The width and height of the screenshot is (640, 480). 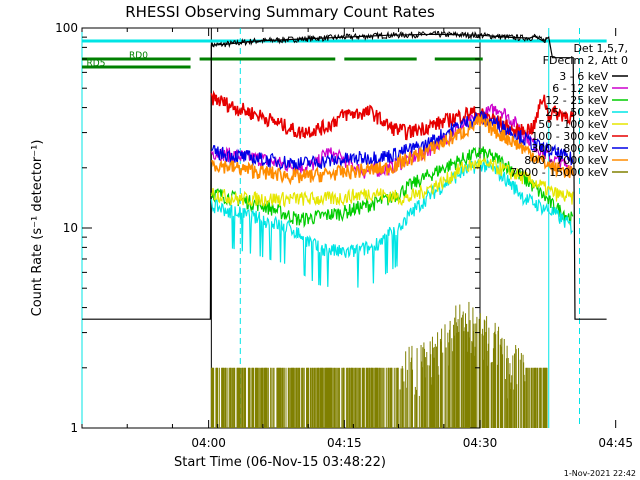 I want to click on x-tick-label: 04:15, so click(x=344, y=443).